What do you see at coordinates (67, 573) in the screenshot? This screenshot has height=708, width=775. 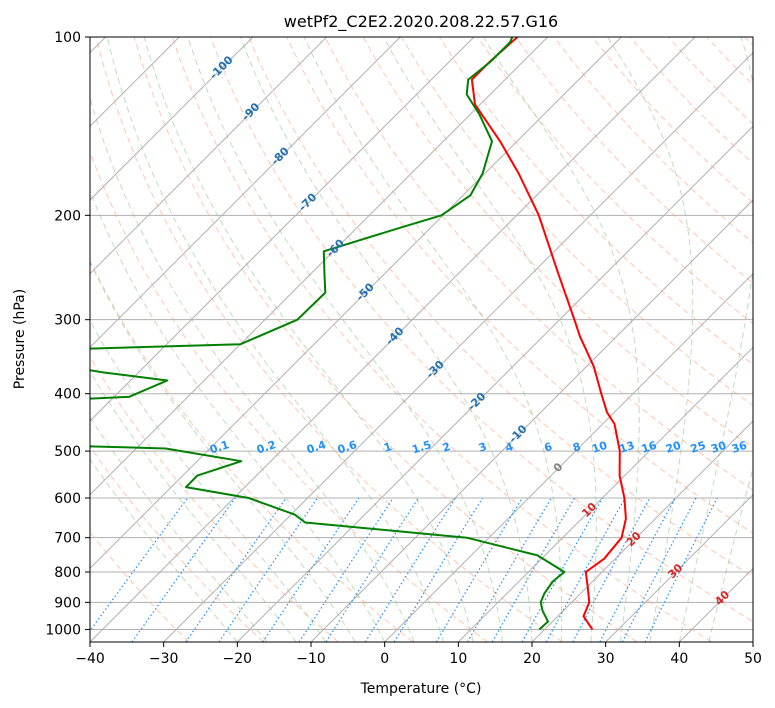 I see `y-tick-label: 800` at bounding box center [67, 573].